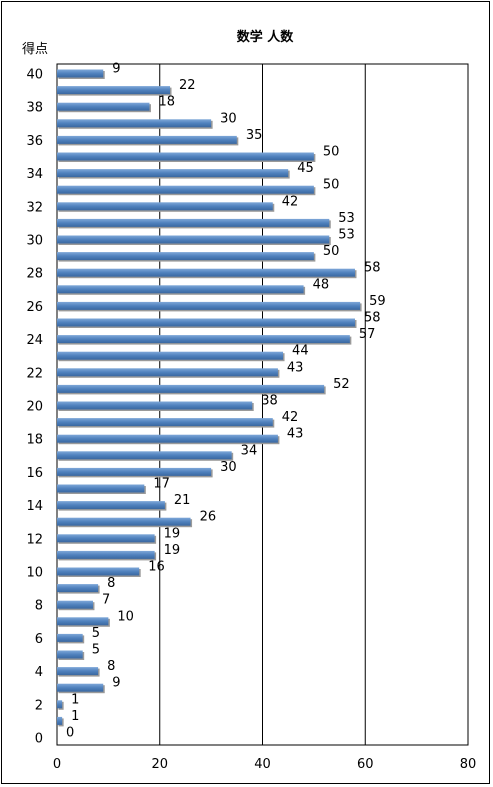 The width and height of the screenshot is (493, 787). I want to click on value-label-score-22: 43, so click(295, 367).